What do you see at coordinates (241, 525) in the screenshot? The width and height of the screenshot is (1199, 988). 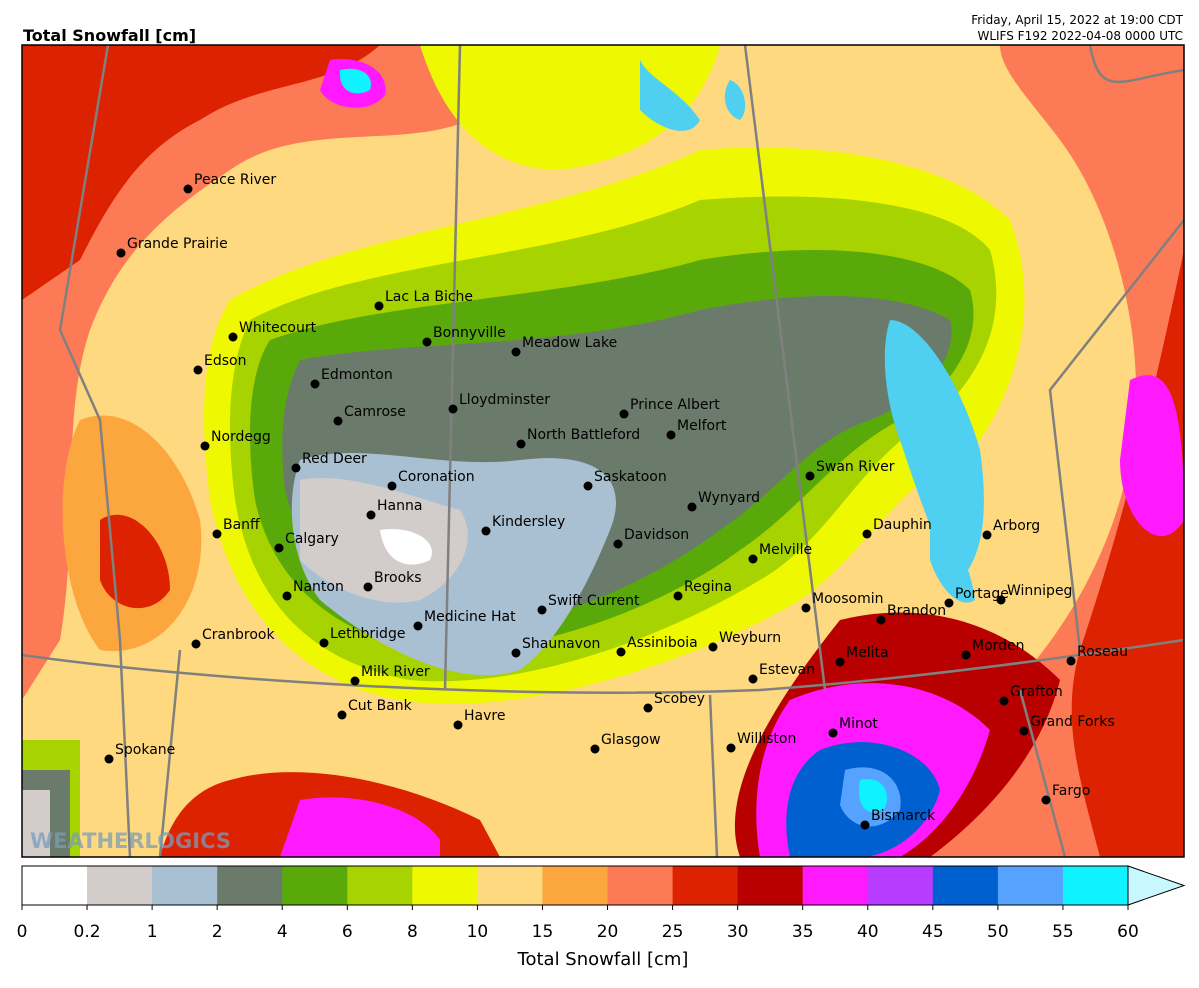 I see `city-label: Banff` at bounding box center [241, 525].